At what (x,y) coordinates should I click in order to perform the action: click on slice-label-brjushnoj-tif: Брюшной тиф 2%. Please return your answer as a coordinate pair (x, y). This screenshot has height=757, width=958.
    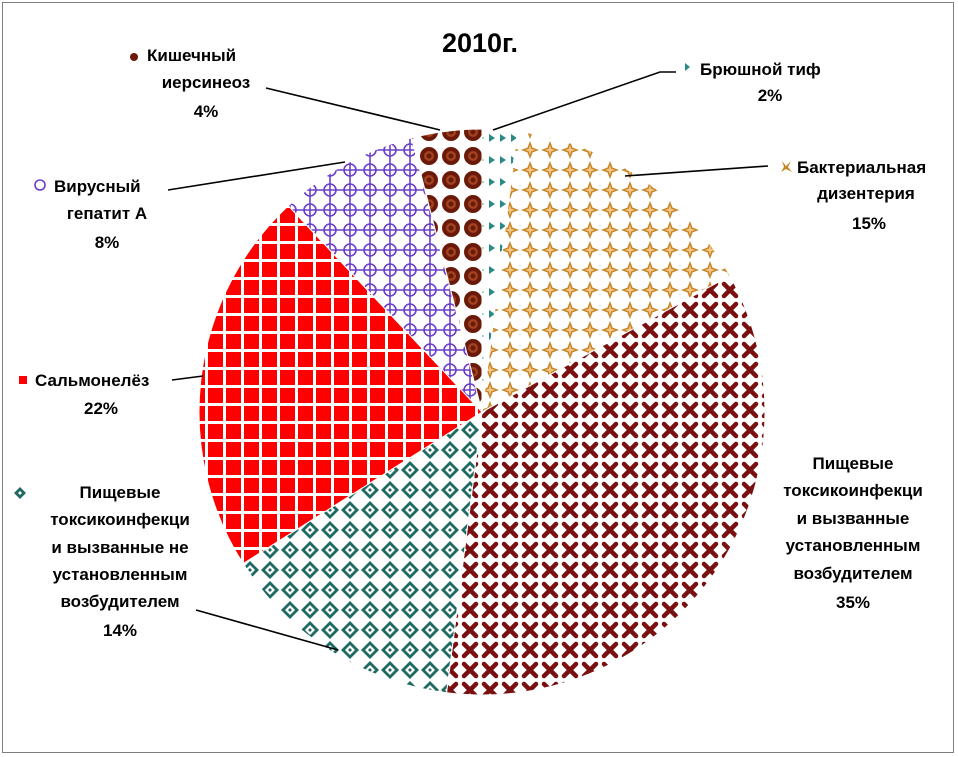
    Looking at the image, I should click on (753, 82).